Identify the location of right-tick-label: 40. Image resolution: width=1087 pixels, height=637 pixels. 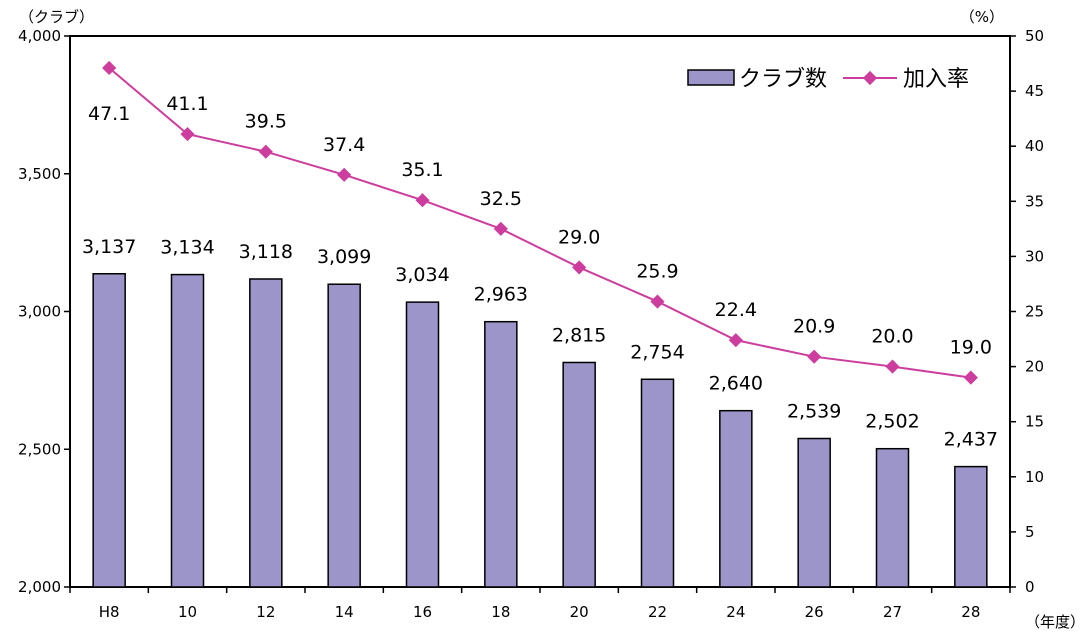
(1034, 146).